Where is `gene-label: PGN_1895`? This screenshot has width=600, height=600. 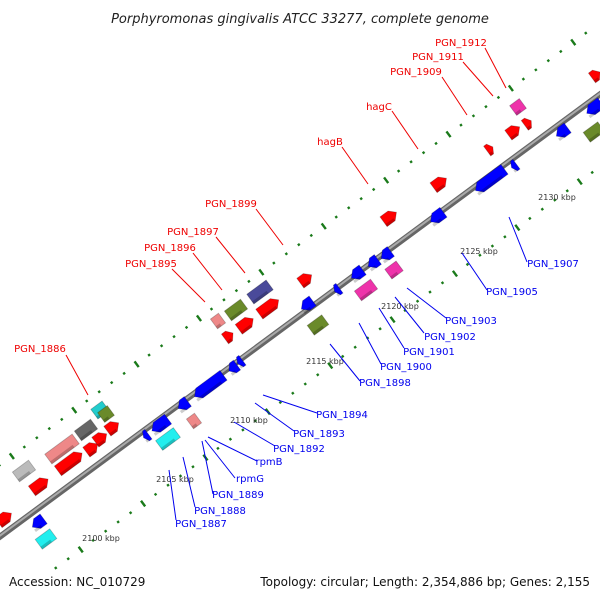 gene-label: PGN_1895 is located at coordinates (151, 264).